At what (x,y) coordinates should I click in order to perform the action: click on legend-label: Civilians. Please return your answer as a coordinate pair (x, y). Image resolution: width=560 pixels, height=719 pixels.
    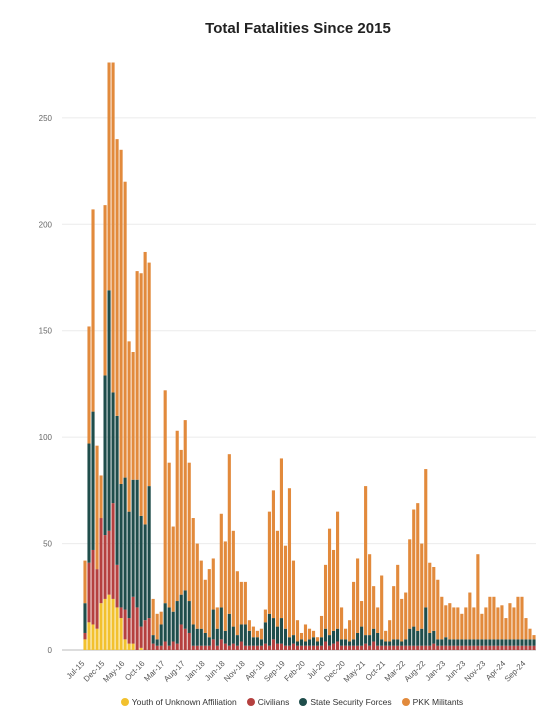
    Looking at the image, I should click on (273, 702).